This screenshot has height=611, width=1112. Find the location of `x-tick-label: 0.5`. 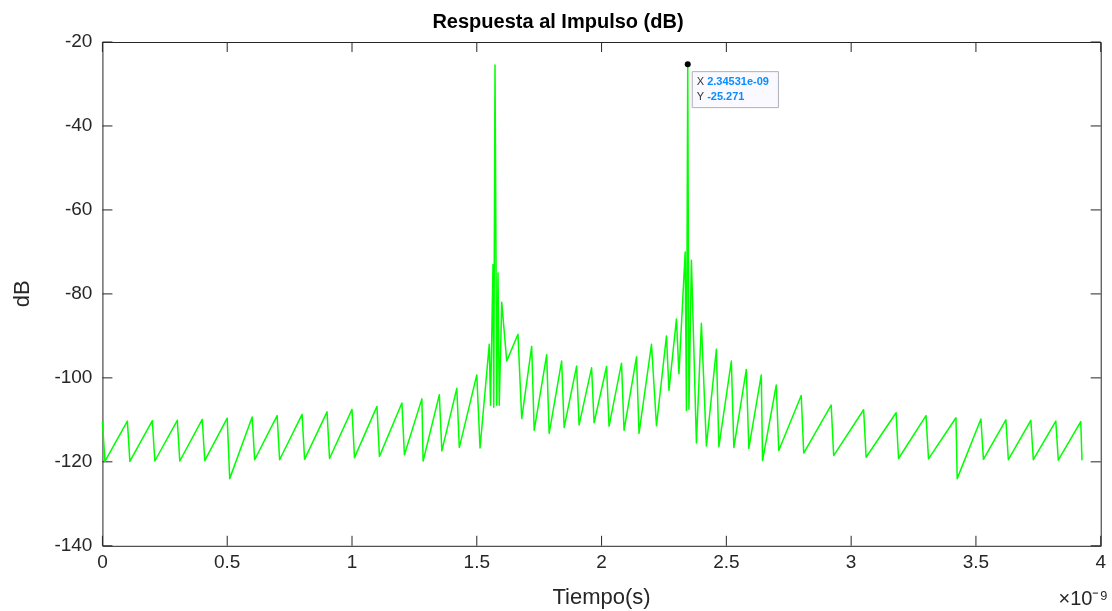

x-tick-label: 0.5 is located at coordinates (227, 562).